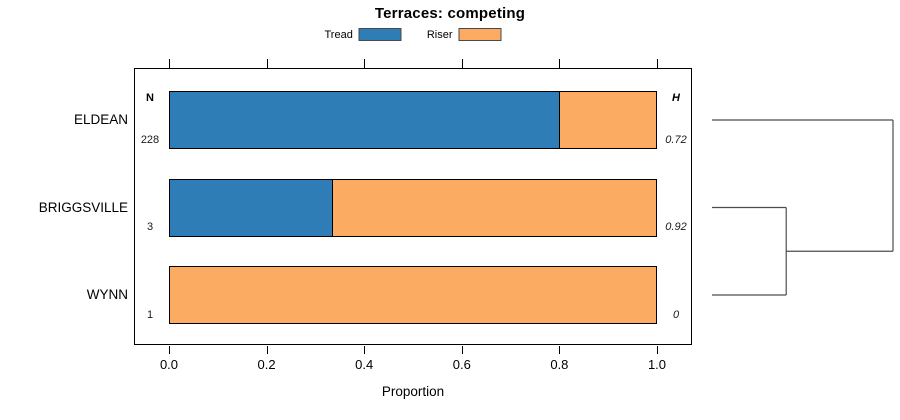 This screenshot has height=420, width=900. Describe the element at coordinates (338, 34) in the screenshot. I see `legend-label-tread: Tread` at that location.